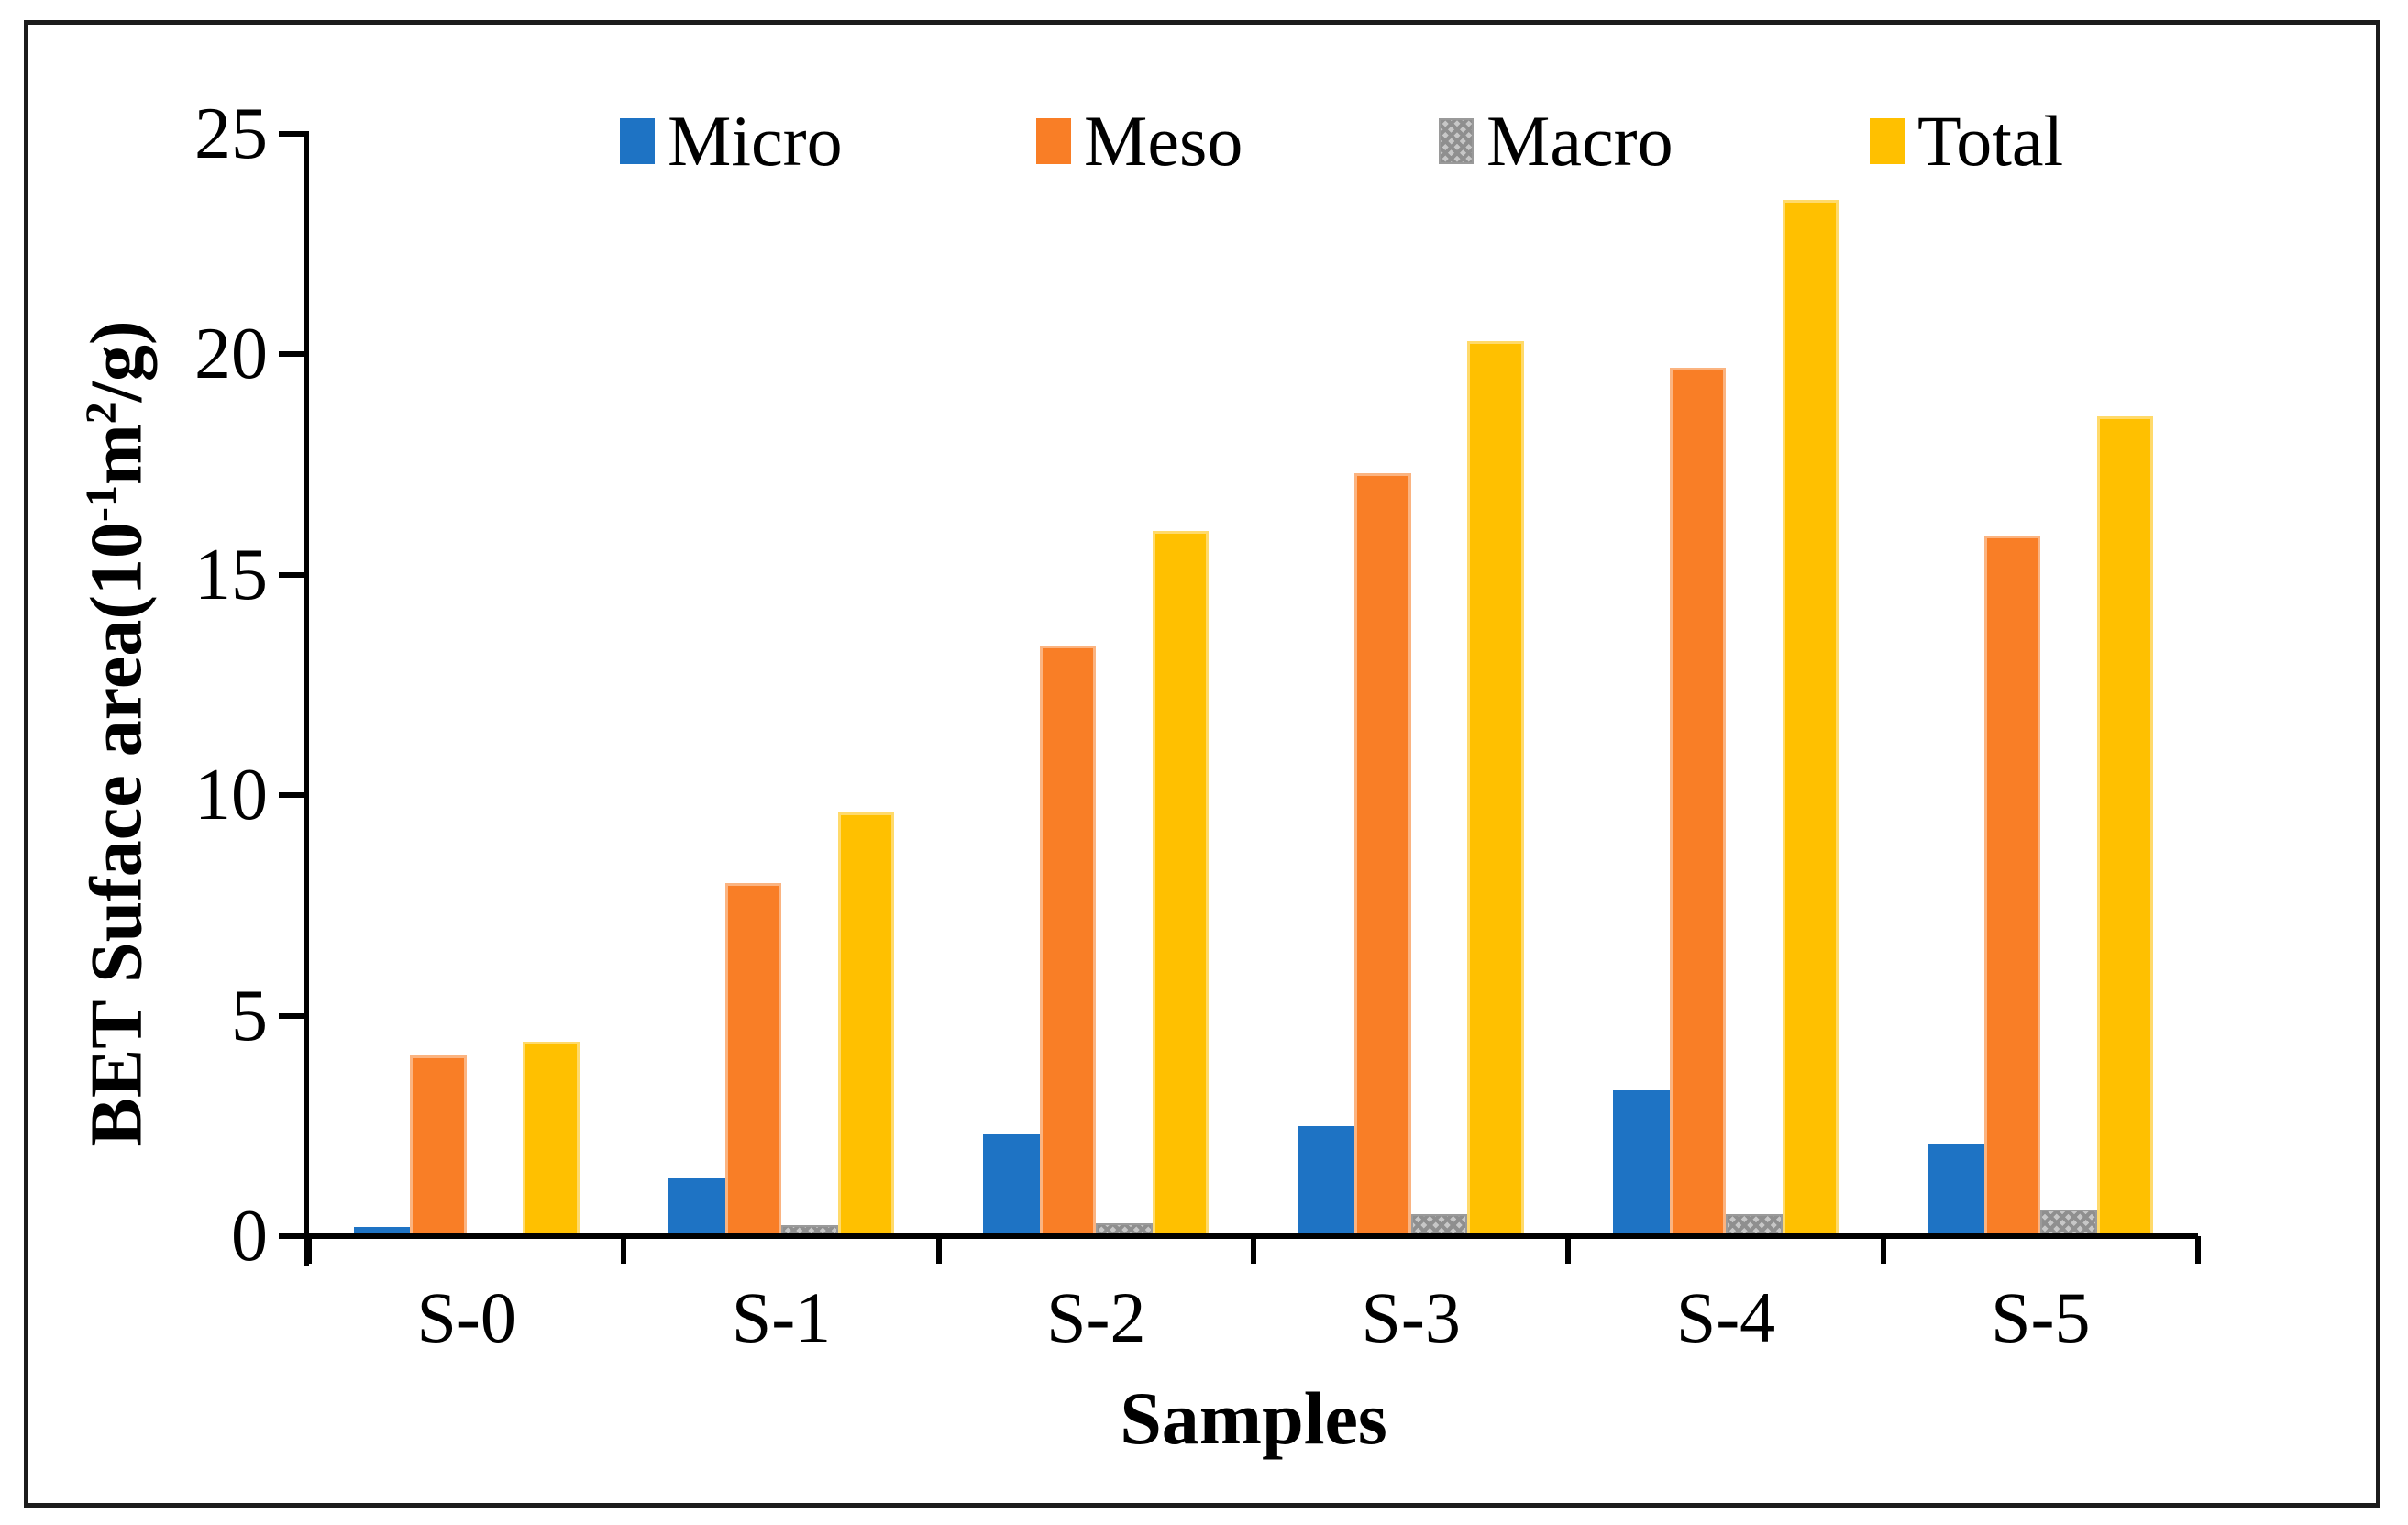 This screenshot has height=1525, width=2408. I want to click on y-tick-label: 5, so click(249, 1016).